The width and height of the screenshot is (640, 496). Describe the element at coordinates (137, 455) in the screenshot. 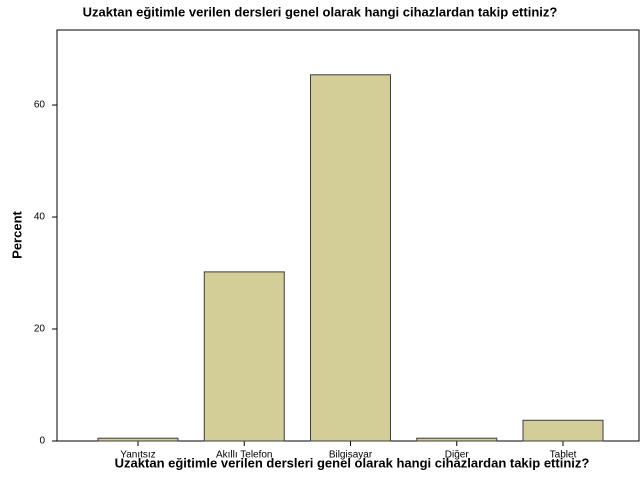

I see `x-tick-label: Yanıtsız` at that location.